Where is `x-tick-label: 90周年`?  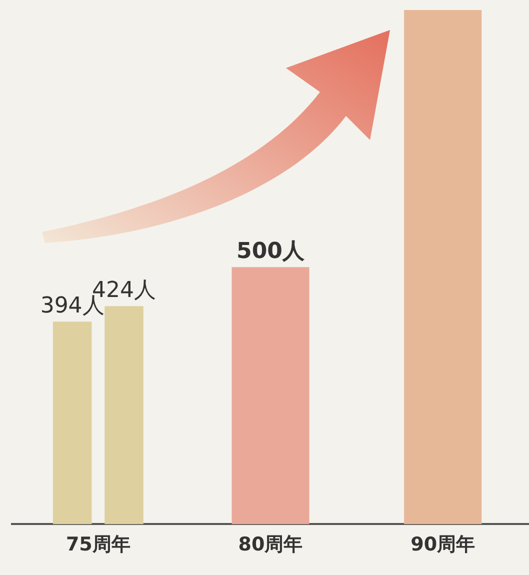 x-tick-label: 90周年 is located at coordinates (443, 545).